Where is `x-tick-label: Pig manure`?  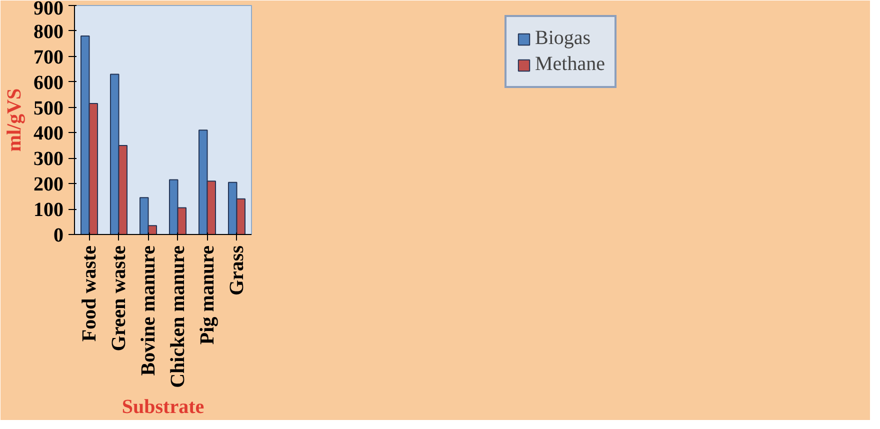 x-tick-label: Pig manure is located at coordinates (207, 295).